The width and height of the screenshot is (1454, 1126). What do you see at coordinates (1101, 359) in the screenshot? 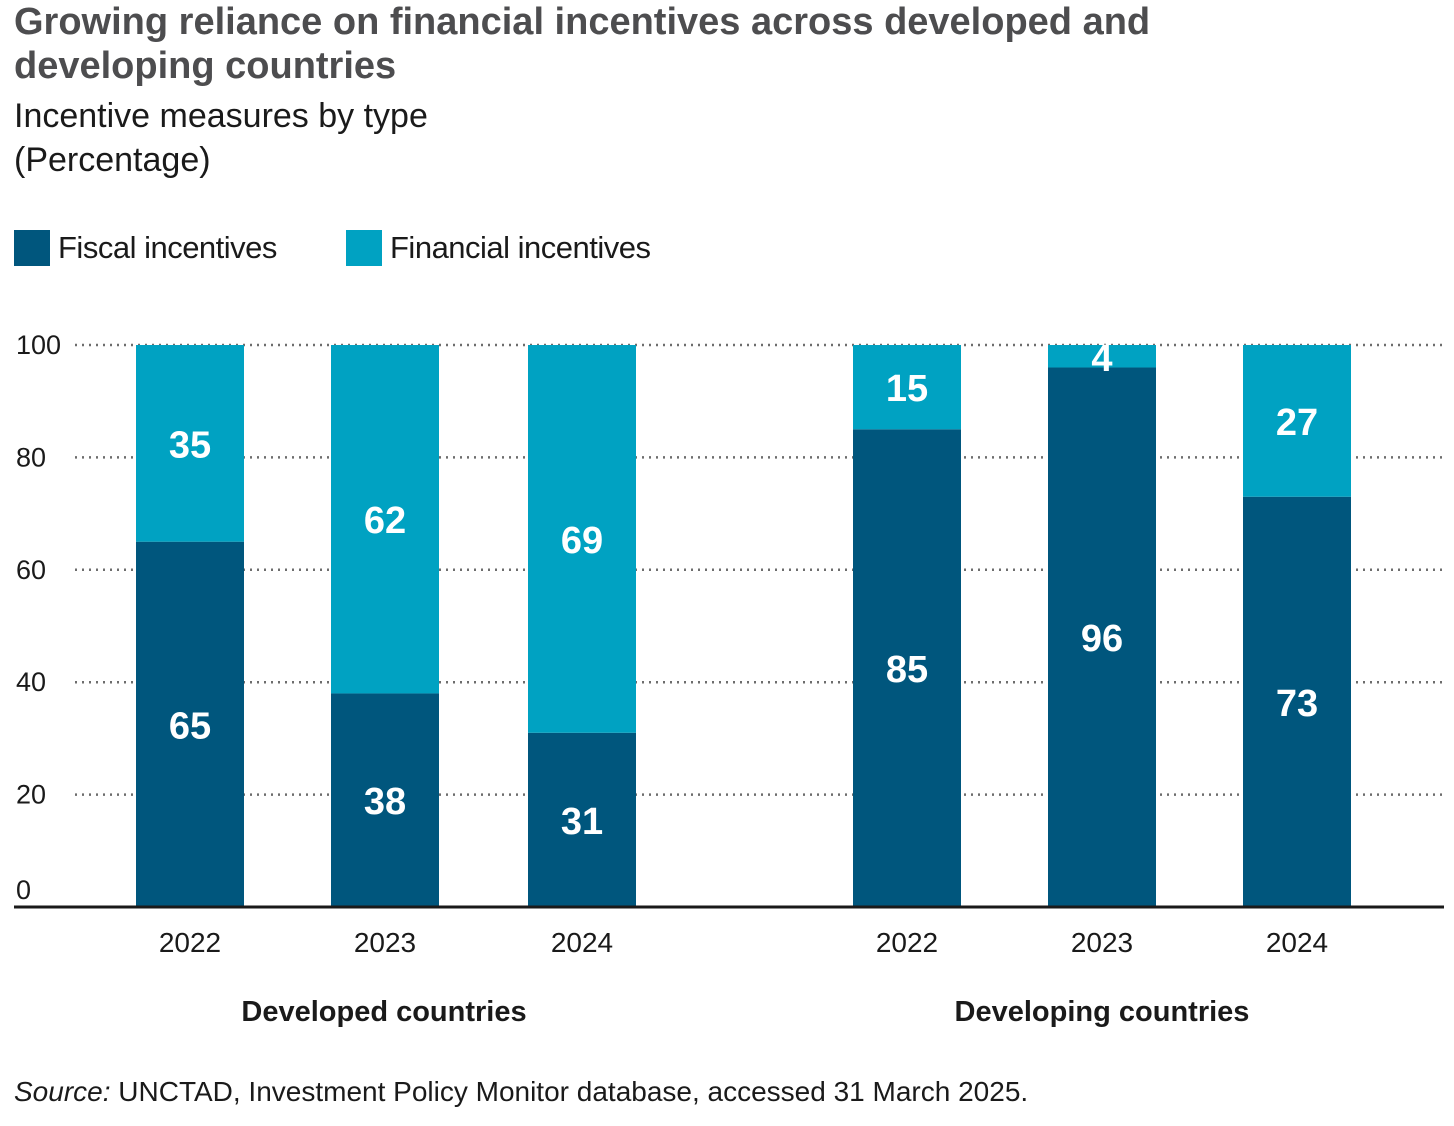
I see `data-label-financial-developing-2023: 4` at bounding box center [1101, 359].